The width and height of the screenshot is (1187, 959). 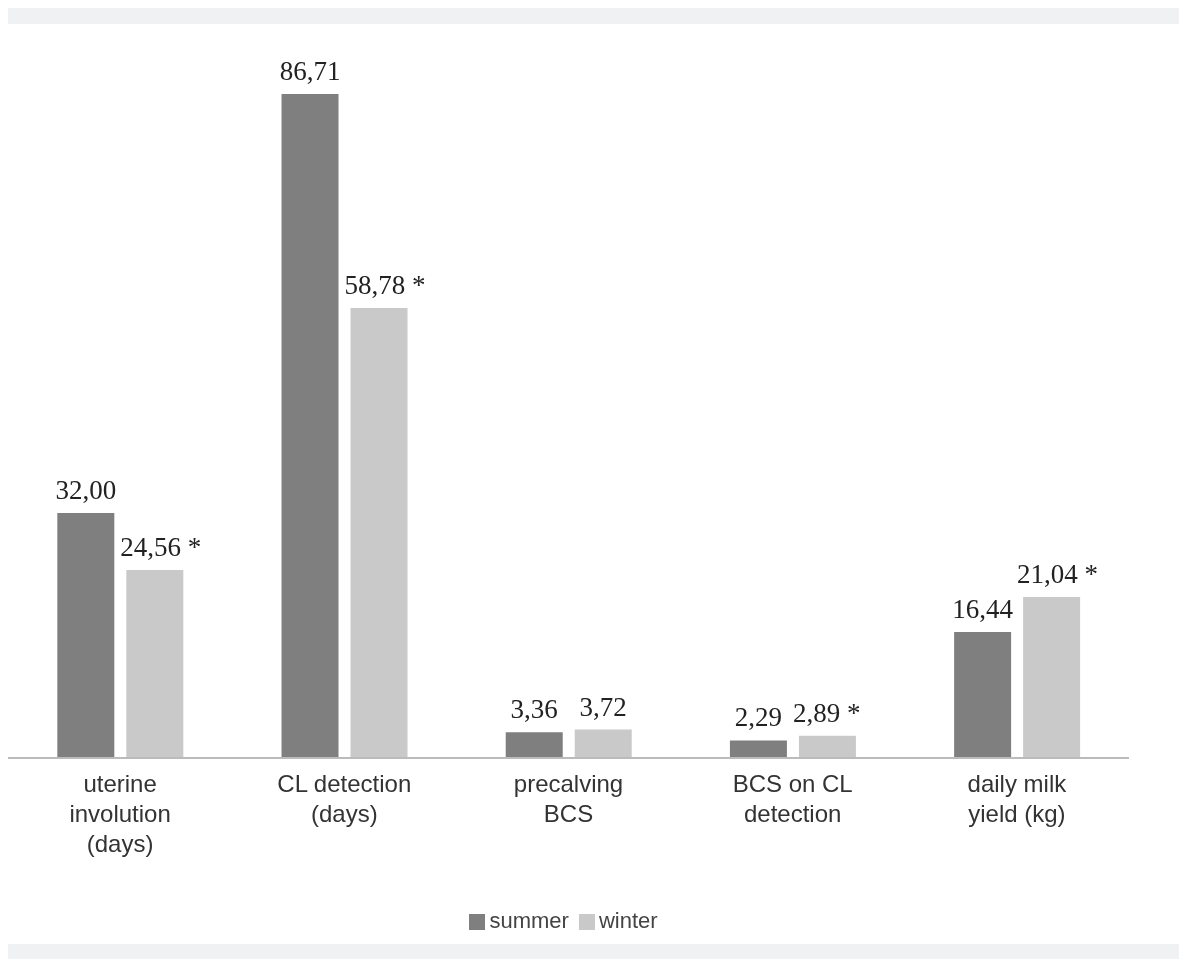 What do you see at coordinates (385, 284) in the screenshot?
I see `data-label: 58,78 *` at bounding box center [385, 284].